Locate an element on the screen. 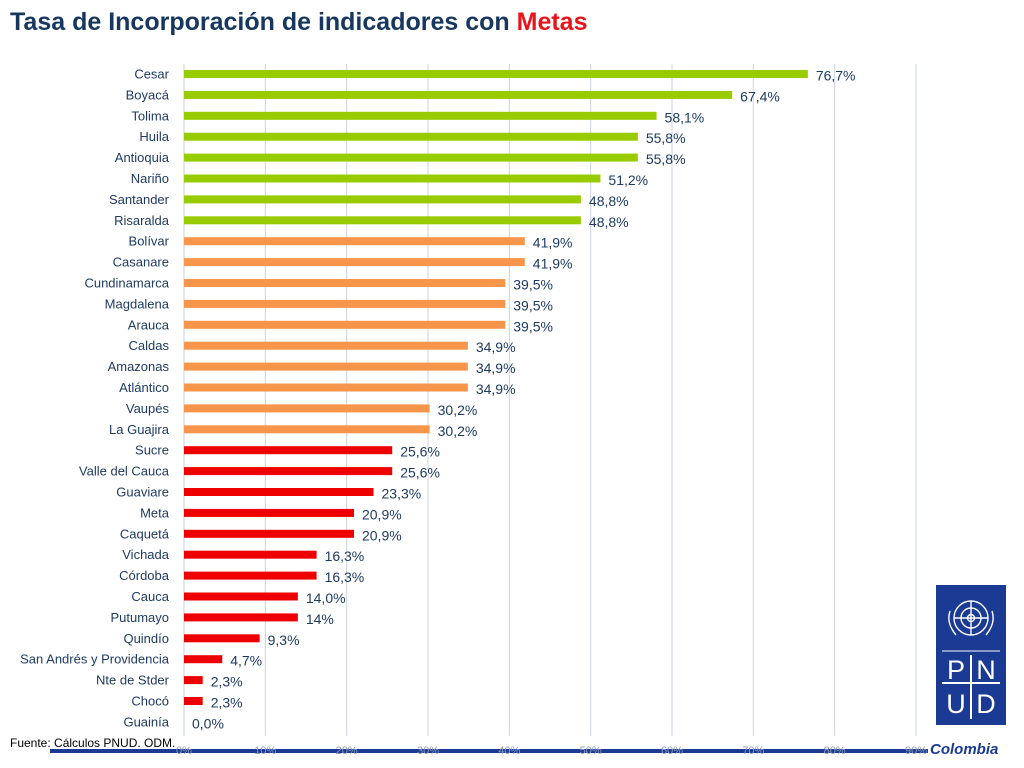  logo-letter-d: D is located at coordinates (986, 704).